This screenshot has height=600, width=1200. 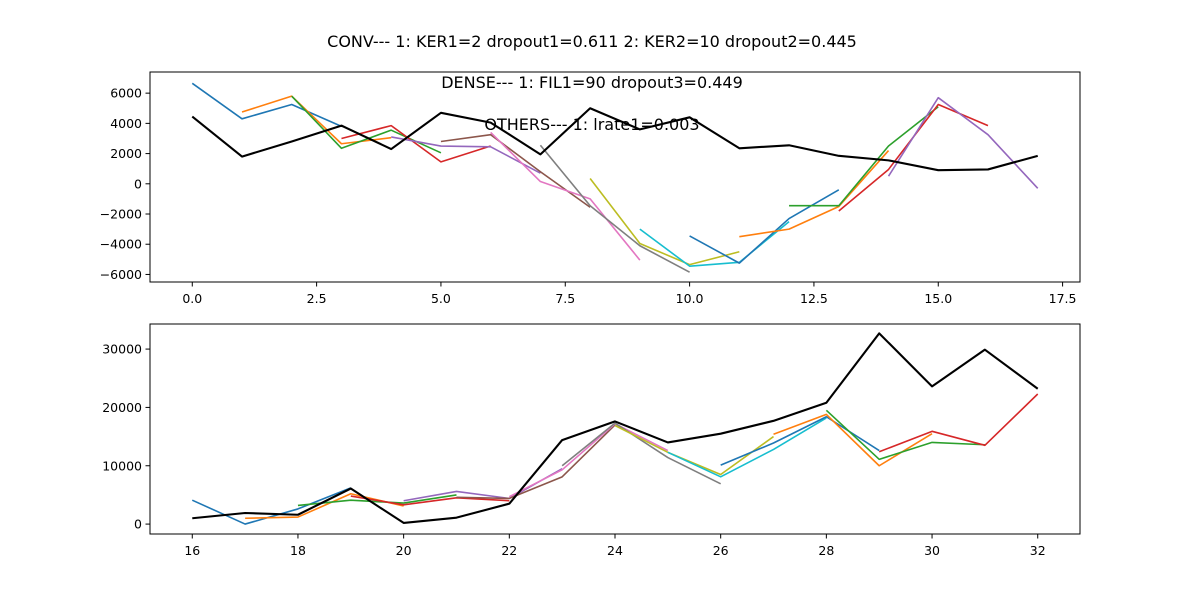 I want to click on bottom-y-tick-label: 30000, so click(x=122, y=349).